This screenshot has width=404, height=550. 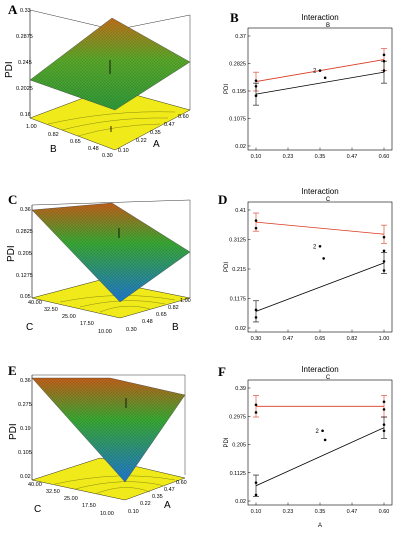 What do you see at coordinates (12, 370) in the screenshot?
I see `panel-letter-e: E` at bounding box center [12, 370].